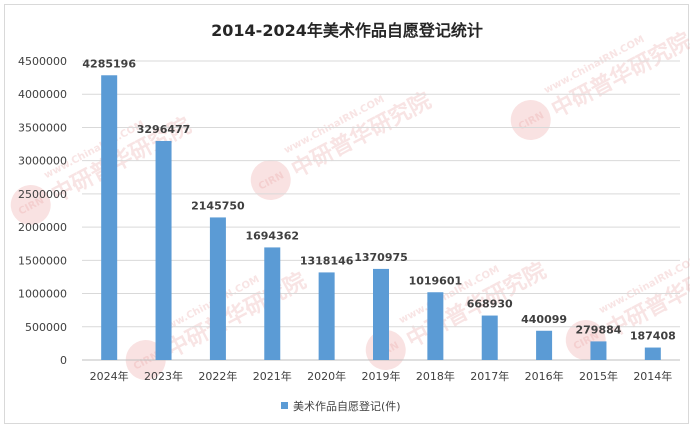 This screenshot has width=695, height=430. Describe the element at coordinates (42, 61) in the screenshot. I see `y-tick-label: 4500000` at that location.